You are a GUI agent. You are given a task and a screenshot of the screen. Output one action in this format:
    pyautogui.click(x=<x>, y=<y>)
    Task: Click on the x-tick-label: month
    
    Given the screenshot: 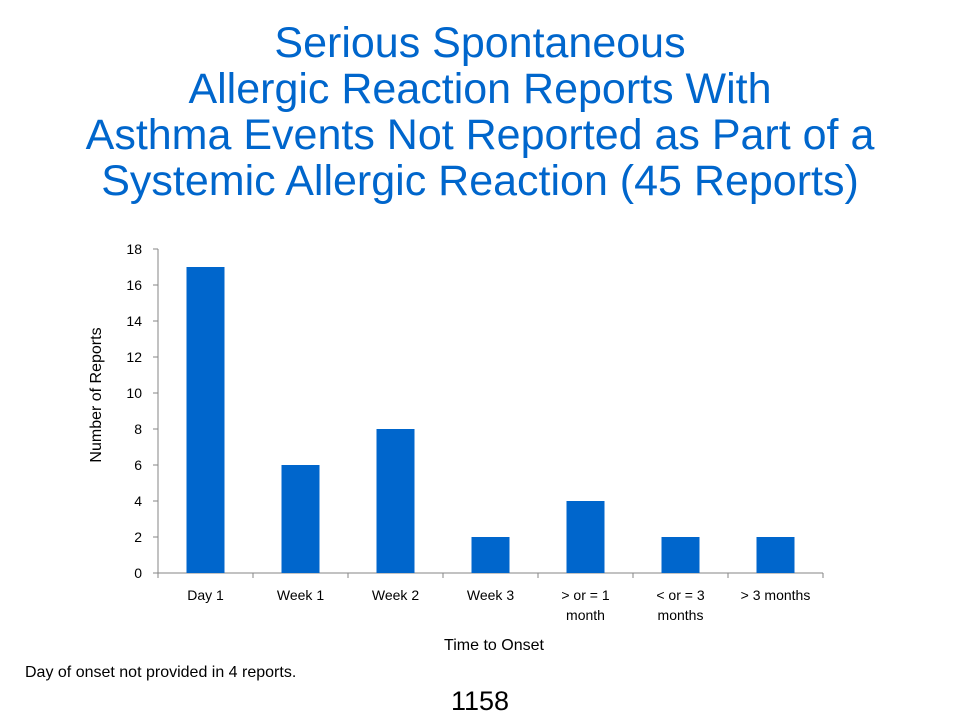 What is the action you would take?
    pyautogui.click(x=585, y=615)
    